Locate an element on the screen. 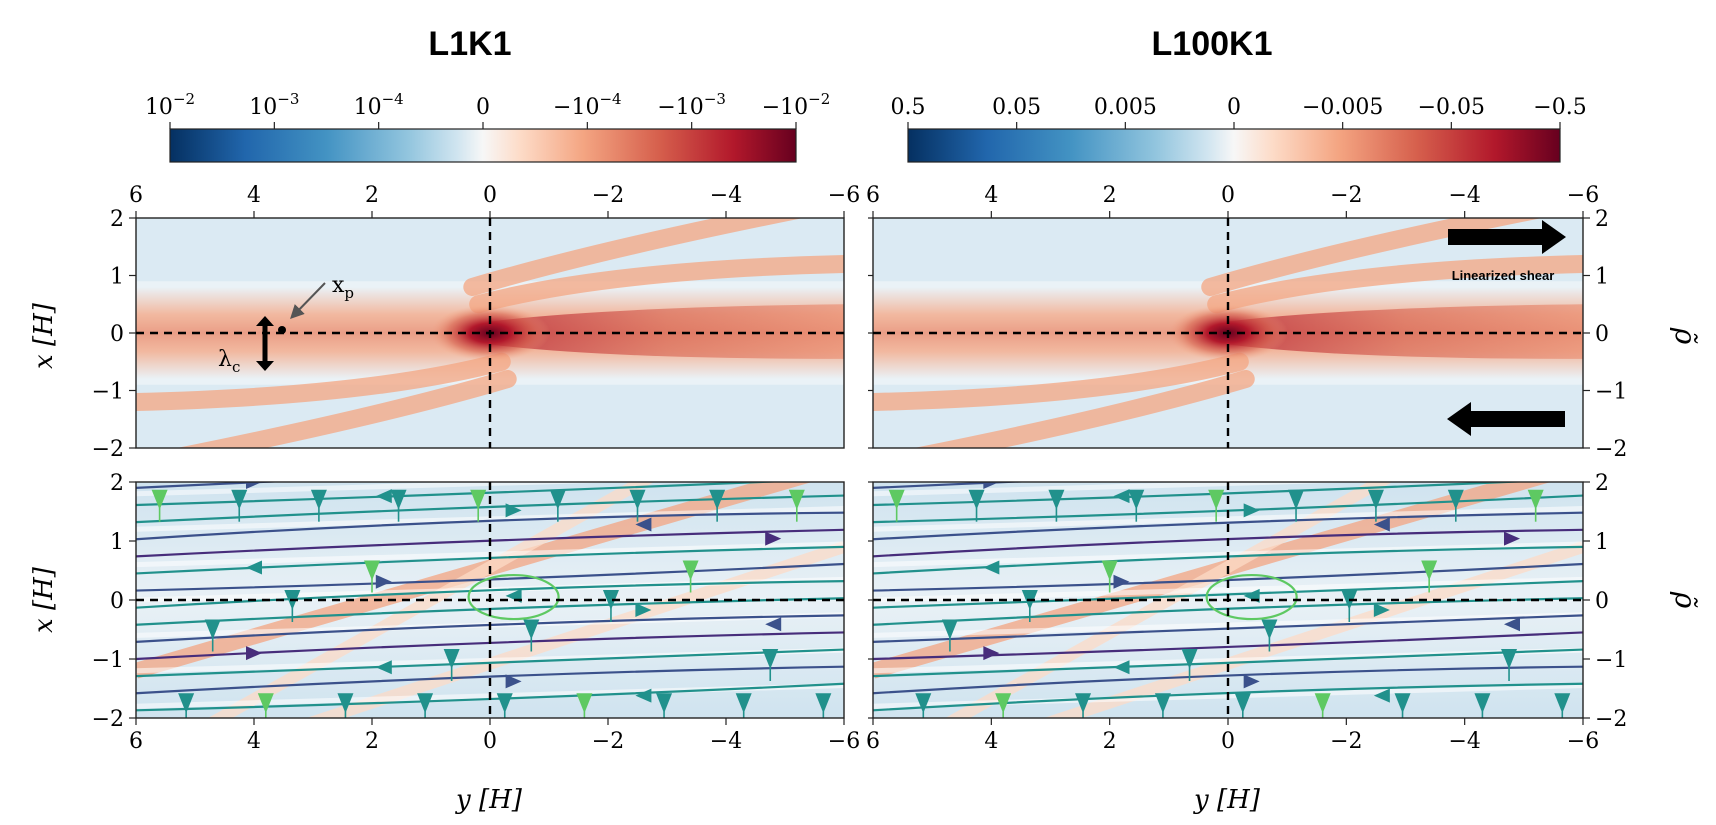  xtick-label: −4 is located at coordinates (1464, 195).